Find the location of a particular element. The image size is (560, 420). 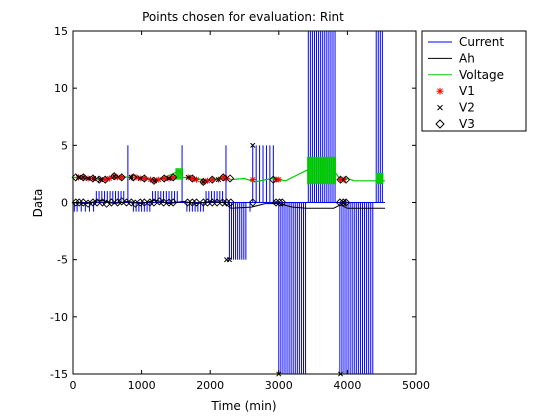

legend-label: V2 is located at coordinates (467, 108).